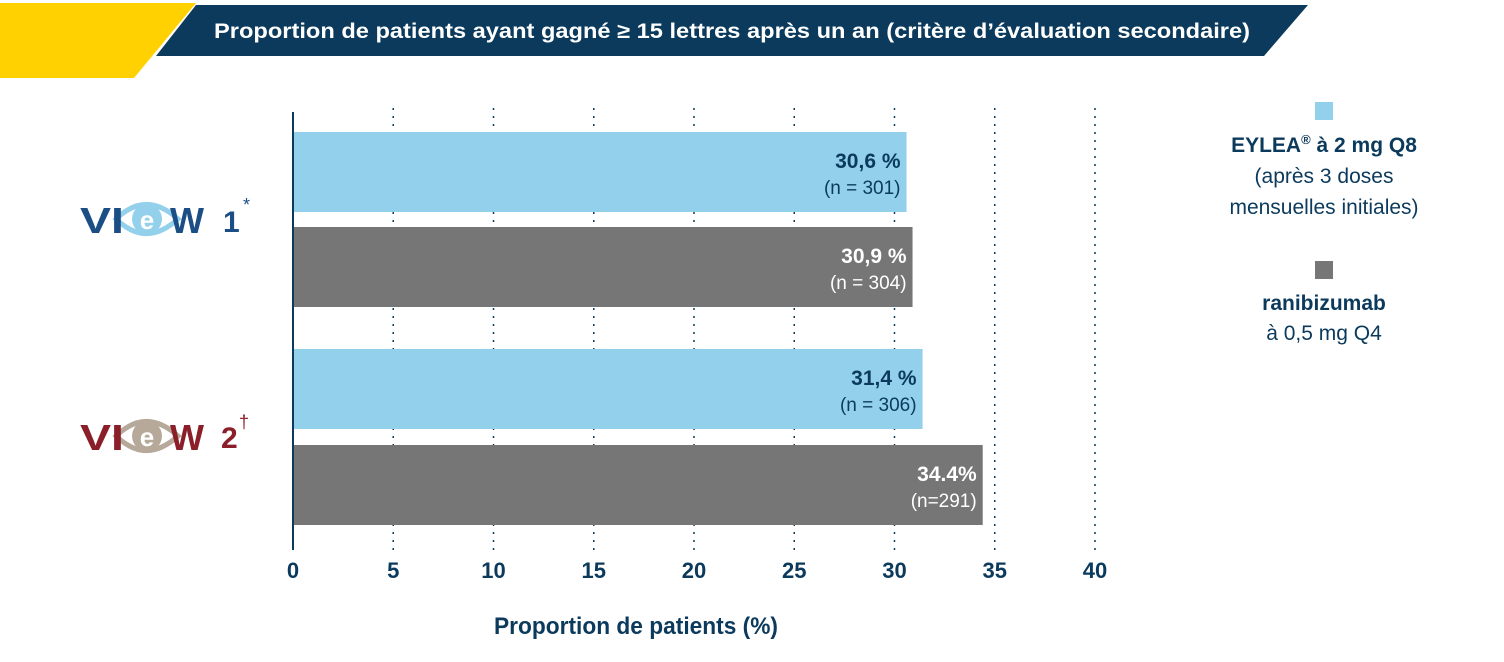 The width and height of the screenshot is (1504, 662). Describe the element at coordinates (102, 220) in the screenshot. I see `view-1-letters-vi: VI` at that location.